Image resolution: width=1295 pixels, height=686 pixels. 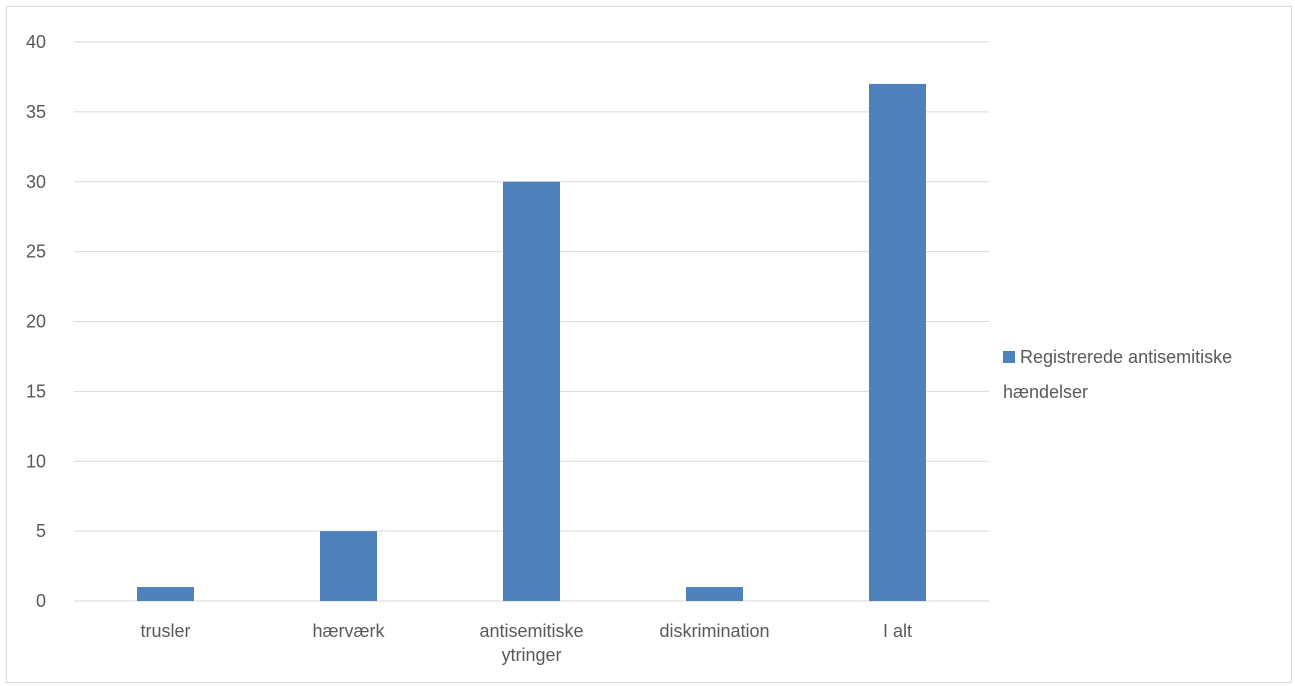 I want to click on x-tick-label: ytringer, so click(x=531, y=655).